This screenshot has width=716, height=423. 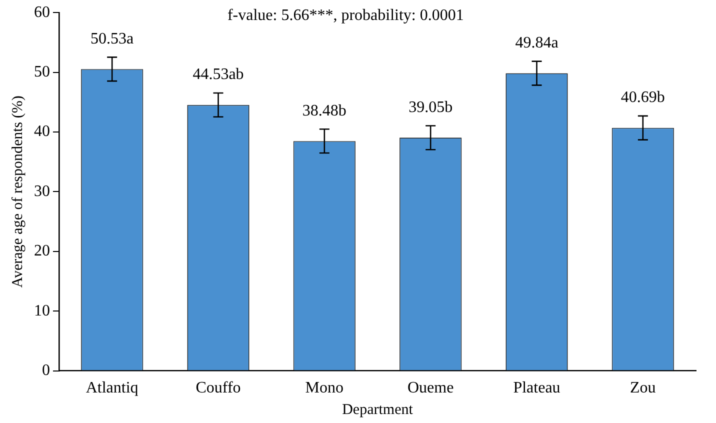 What do you see at coordinates (642, 97) in the screenshot?
I see `data-label: 40.69b` at bounding box center [642, 97].